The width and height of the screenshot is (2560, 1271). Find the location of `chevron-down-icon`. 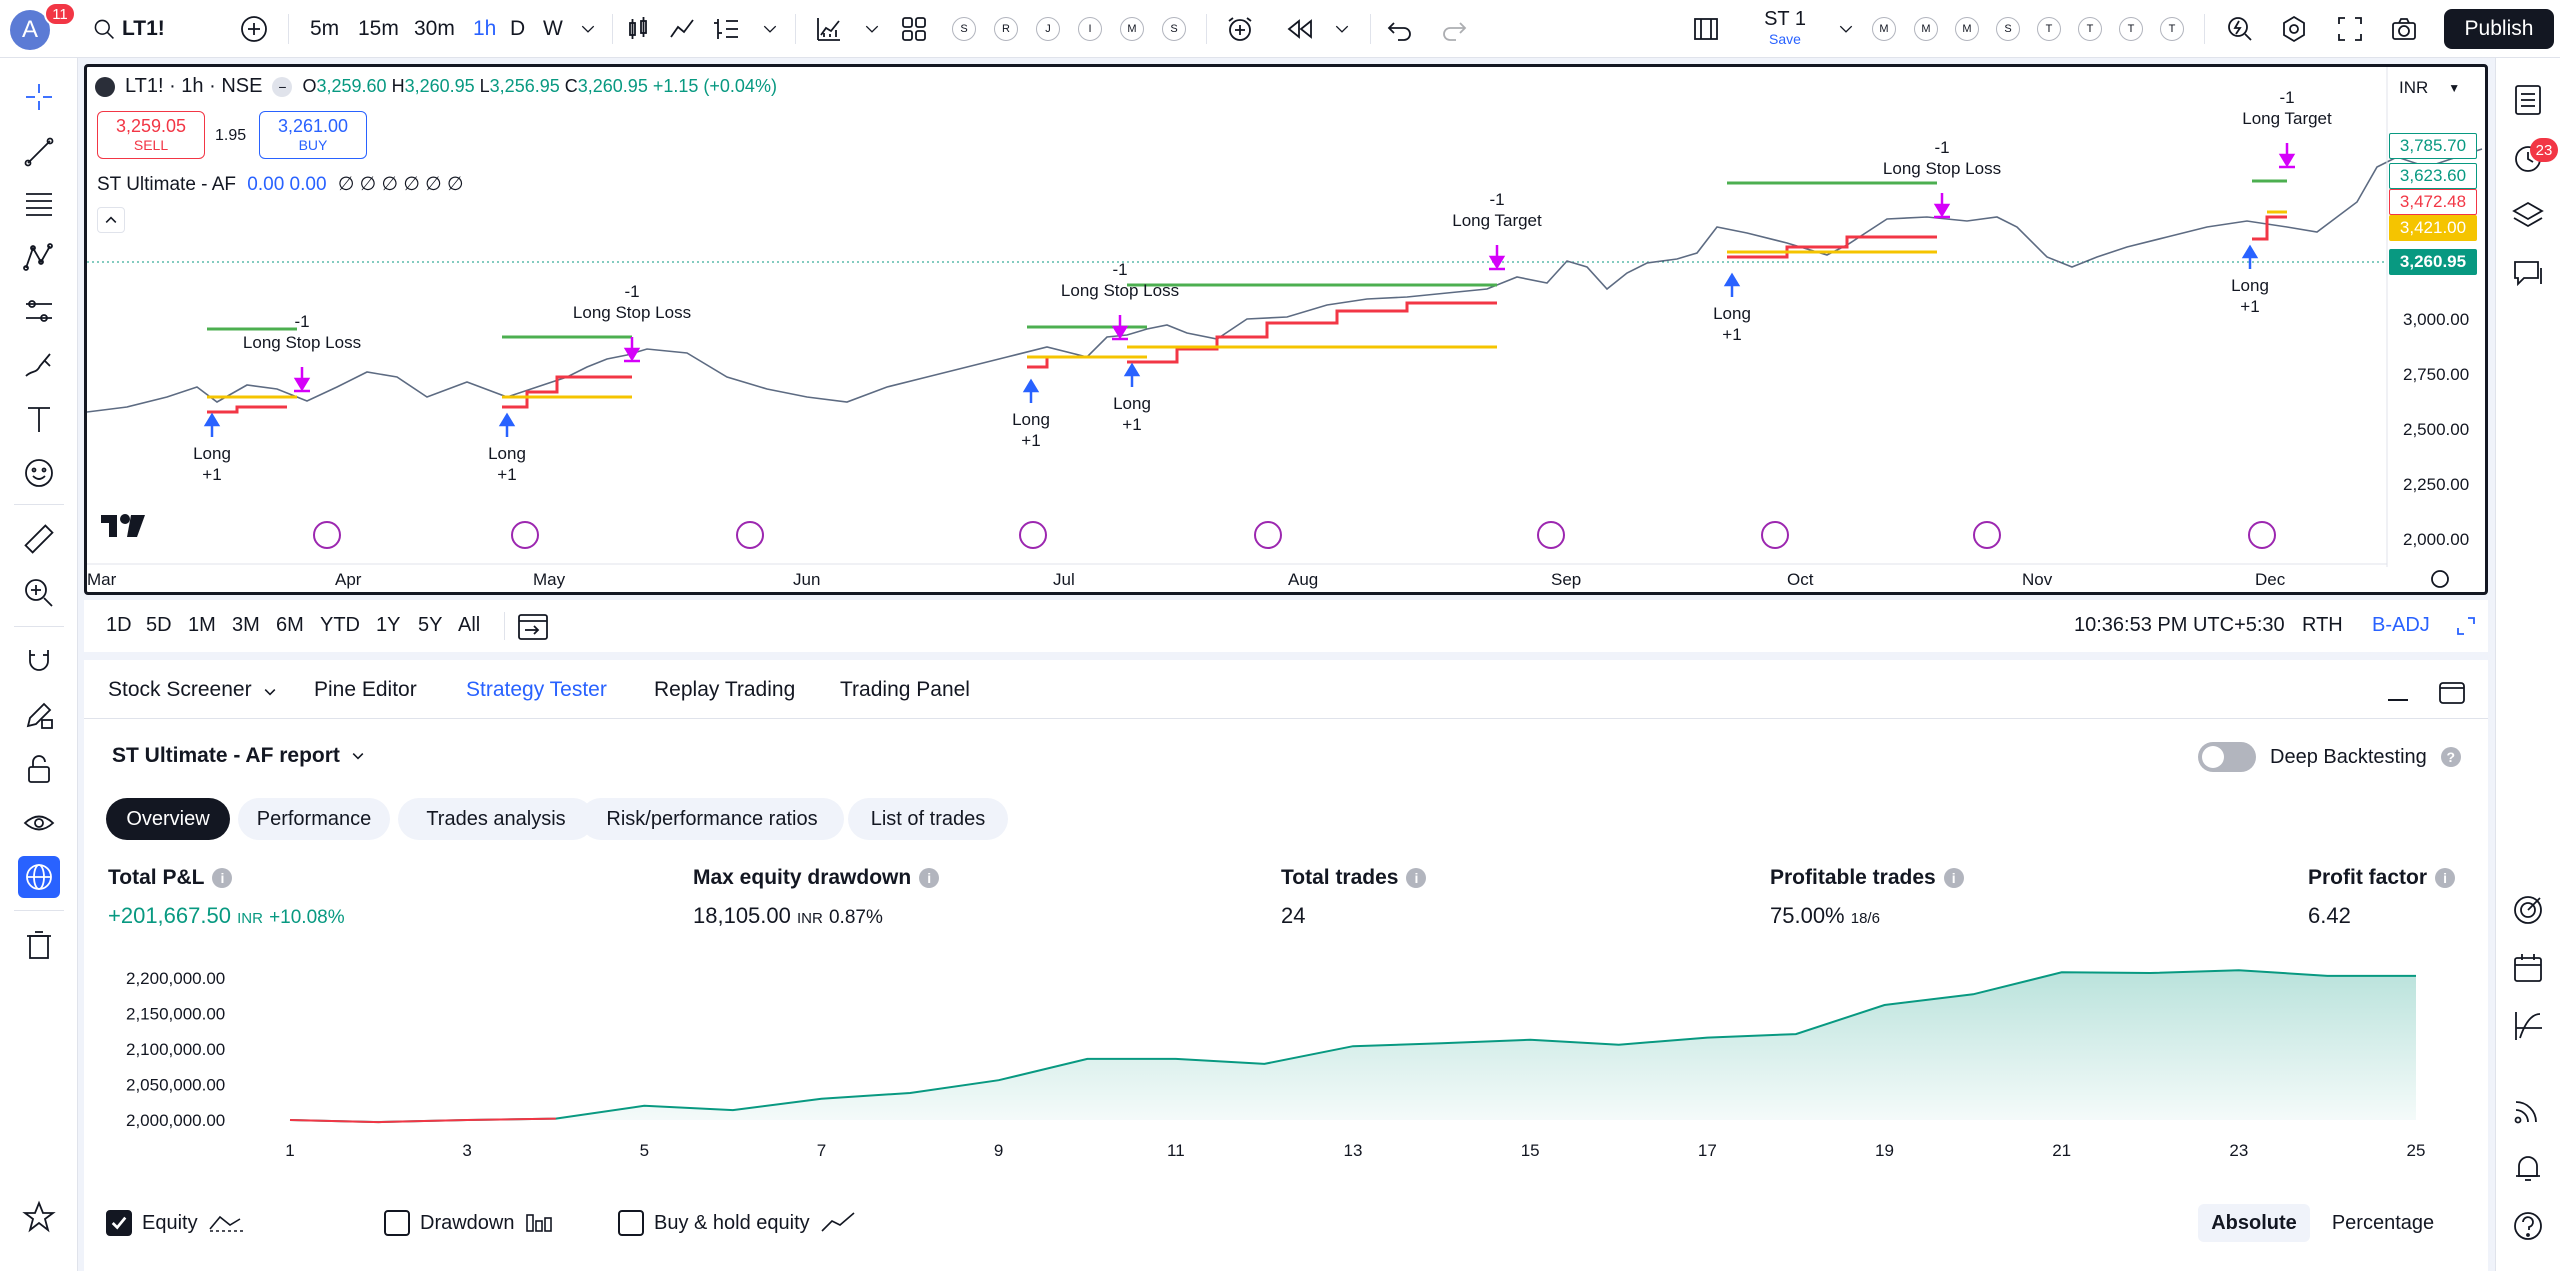

chevron-down-icon is located at coordinates (270, 692).